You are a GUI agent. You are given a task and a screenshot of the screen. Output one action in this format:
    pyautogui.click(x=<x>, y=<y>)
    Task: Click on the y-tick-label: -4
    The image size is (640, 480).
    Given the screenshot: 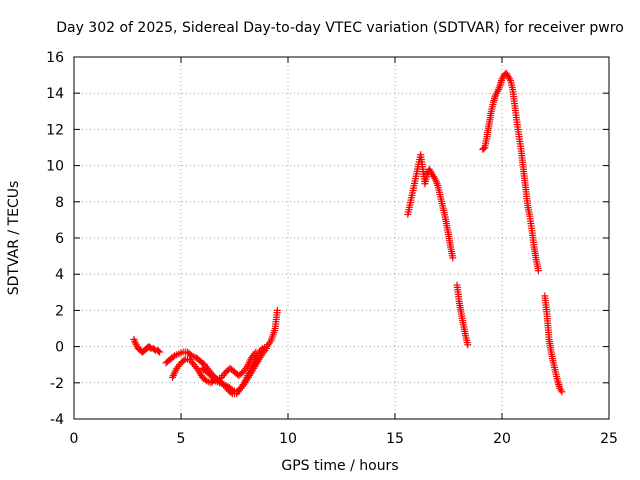 What is the action you would take?
    pyautogui.click(x=57, y=420)
    